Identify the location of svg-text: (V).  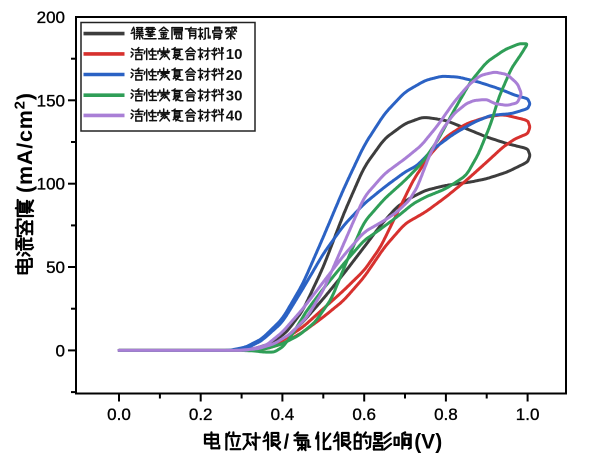
(428, 442).